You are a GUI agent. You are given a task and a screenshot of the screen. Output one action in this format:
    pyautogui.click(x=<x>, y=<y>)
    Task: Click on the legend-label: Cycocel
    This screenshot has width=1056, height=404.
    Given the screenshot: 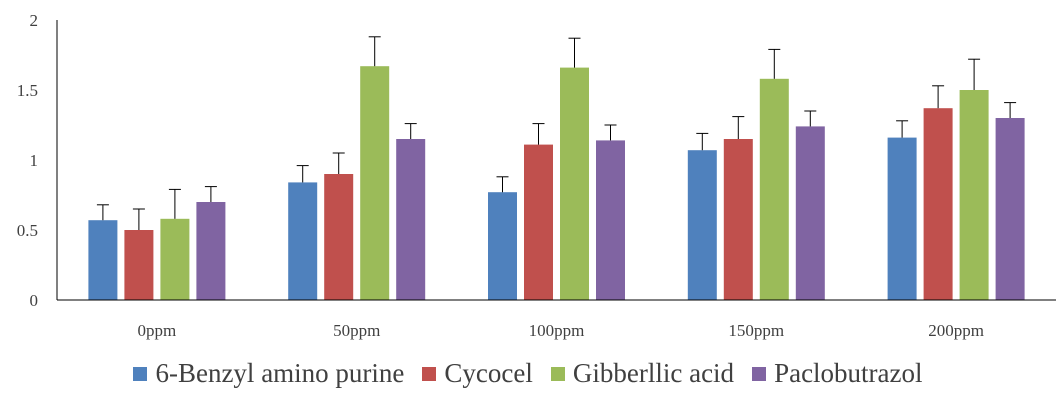 What is the action you would take?
    pyautogui.click(x=488, y=373)
    